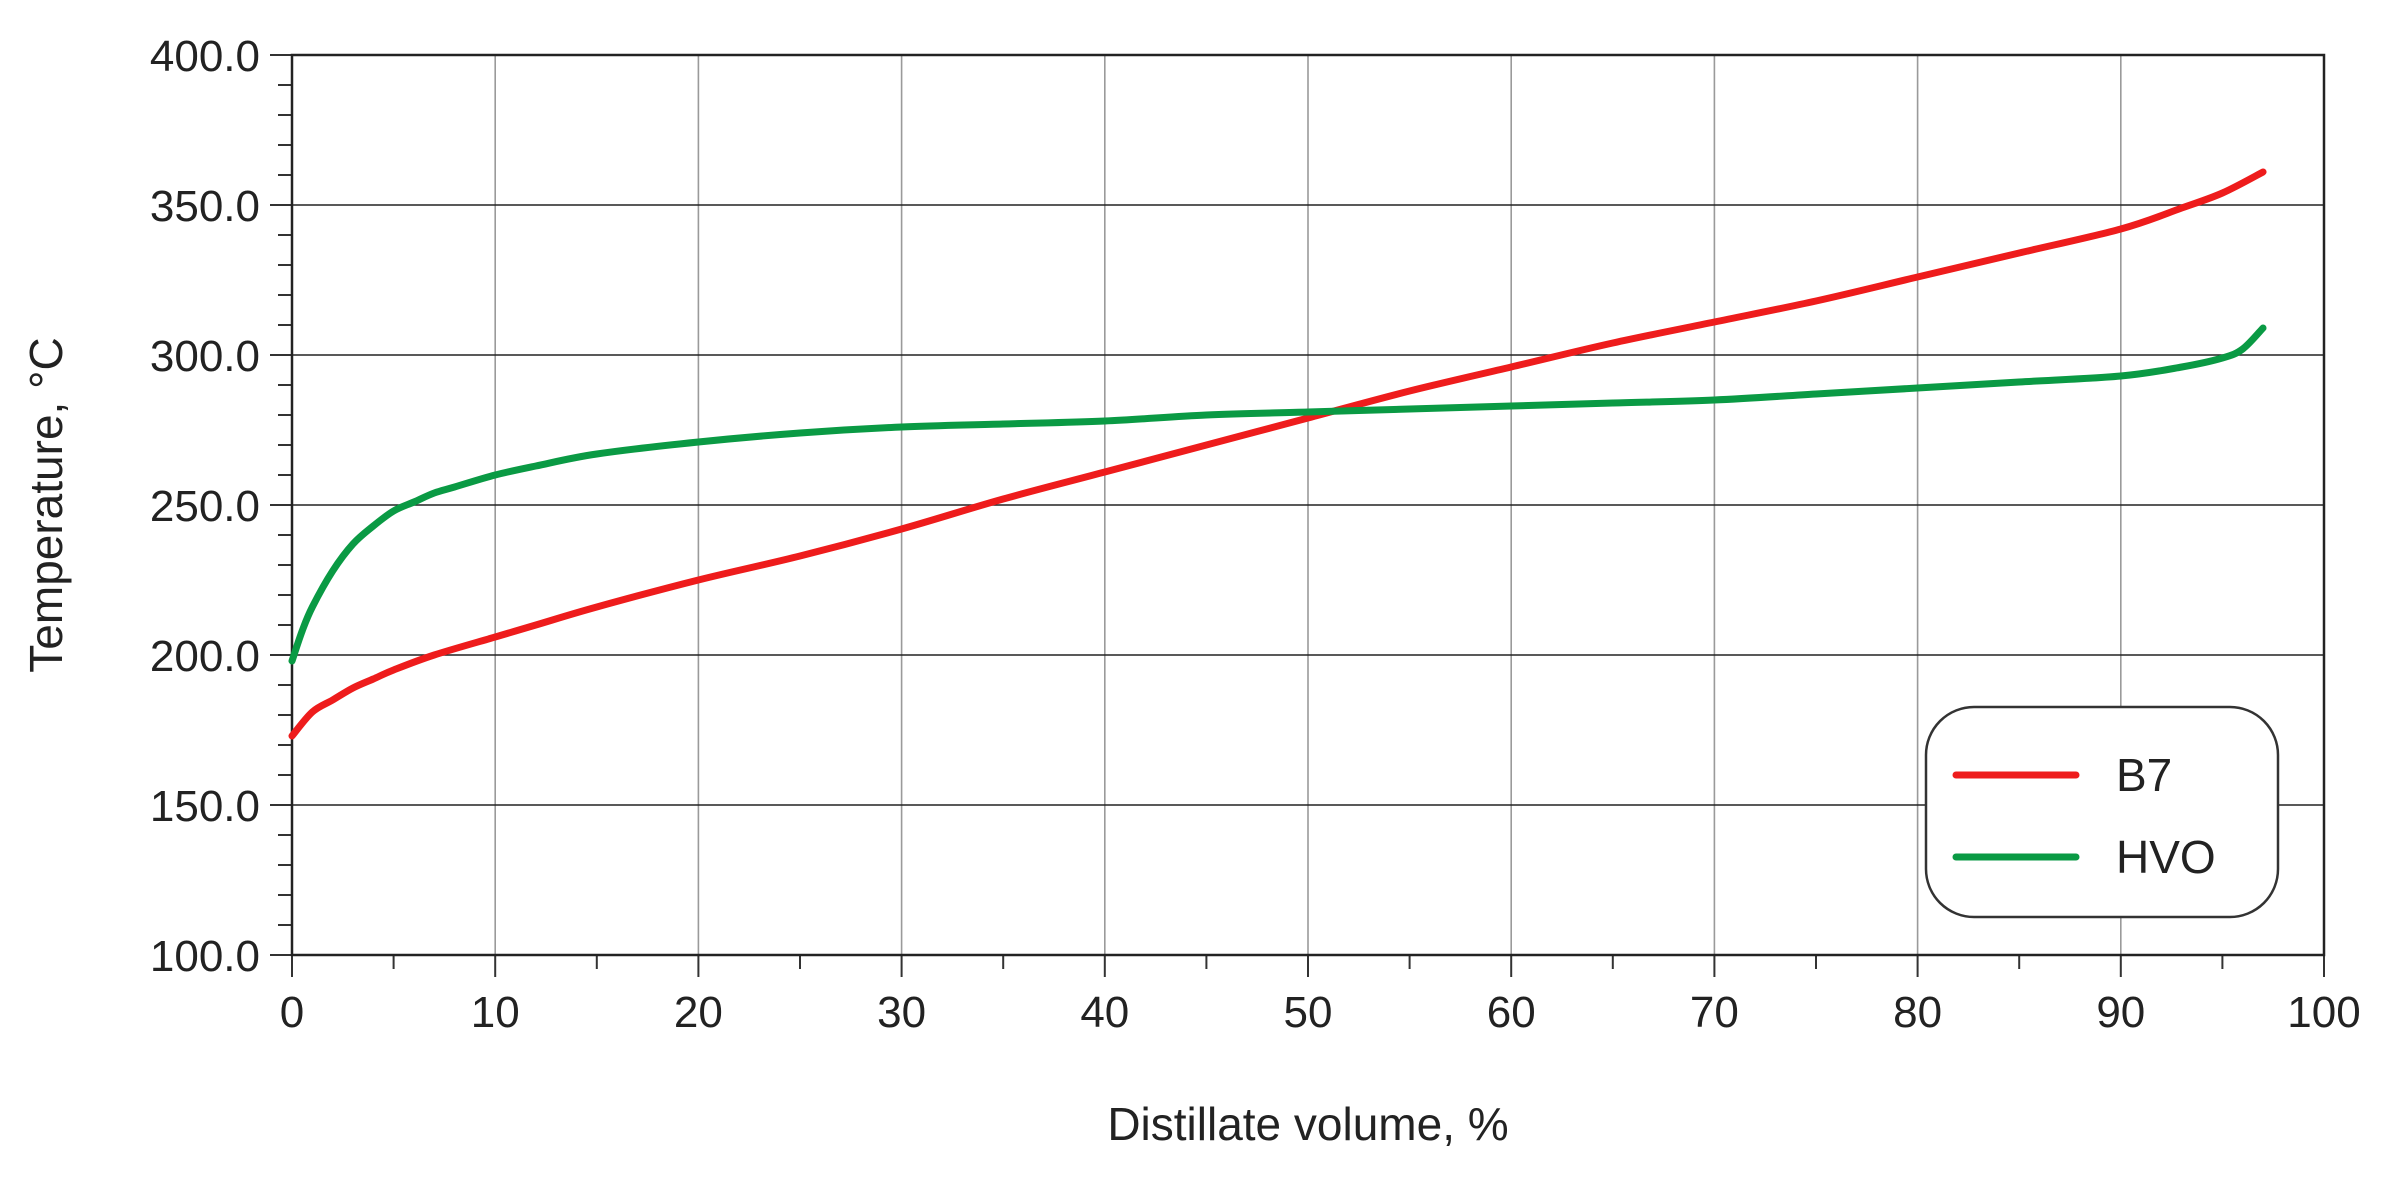 This screenshot has height=1193, width=2386. Describe the element at coordinates (1511, 1012) in the screenshot. I see `x-tick-label: 60` at that location.